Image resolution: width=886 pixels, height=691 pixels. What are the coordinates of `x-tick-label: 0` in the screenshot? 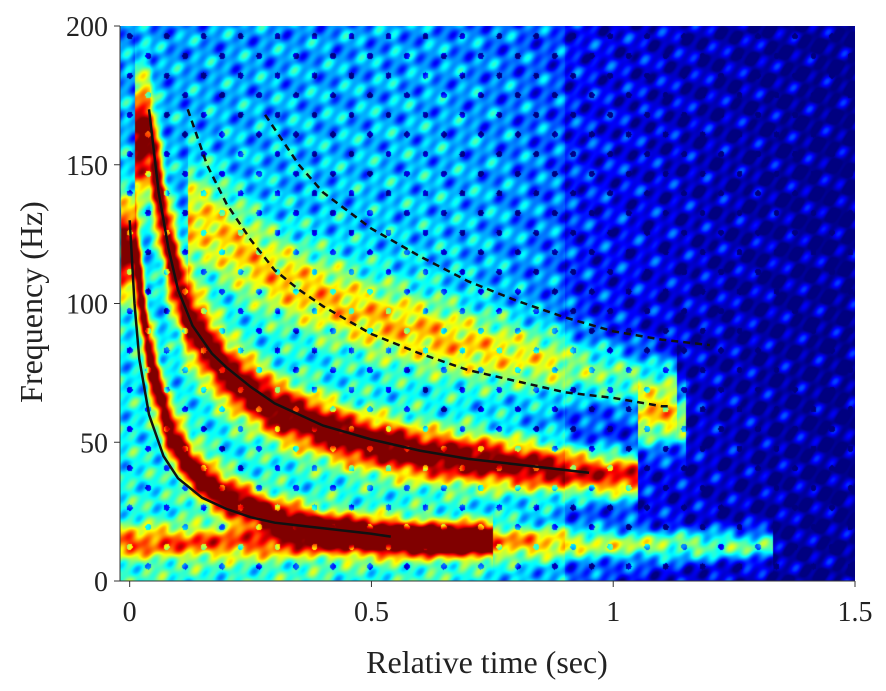 It's located at (130, 612).